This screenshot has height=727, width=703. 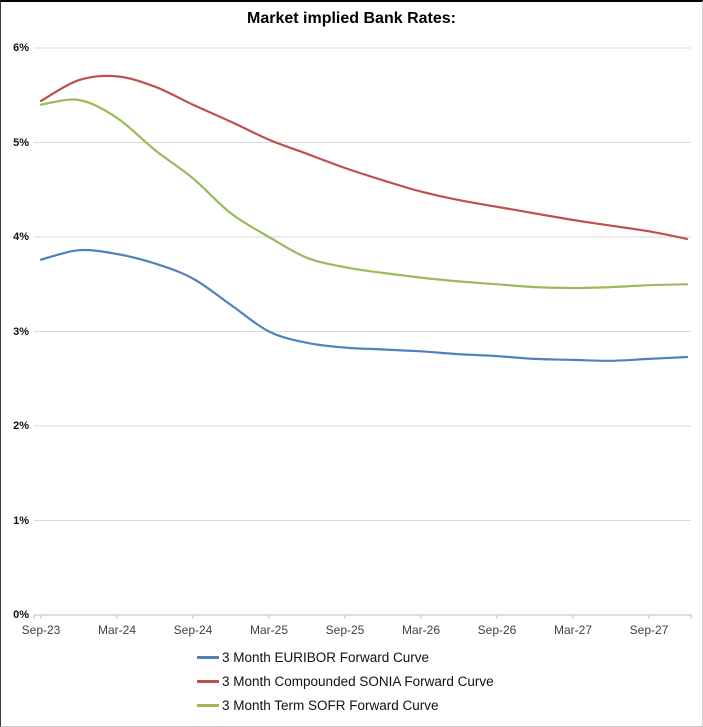 What do you see at coordinates (345, 630) in the screenshot?
I see `x-axis-tick-label: Sep-25` at bounding box center [345, 630].